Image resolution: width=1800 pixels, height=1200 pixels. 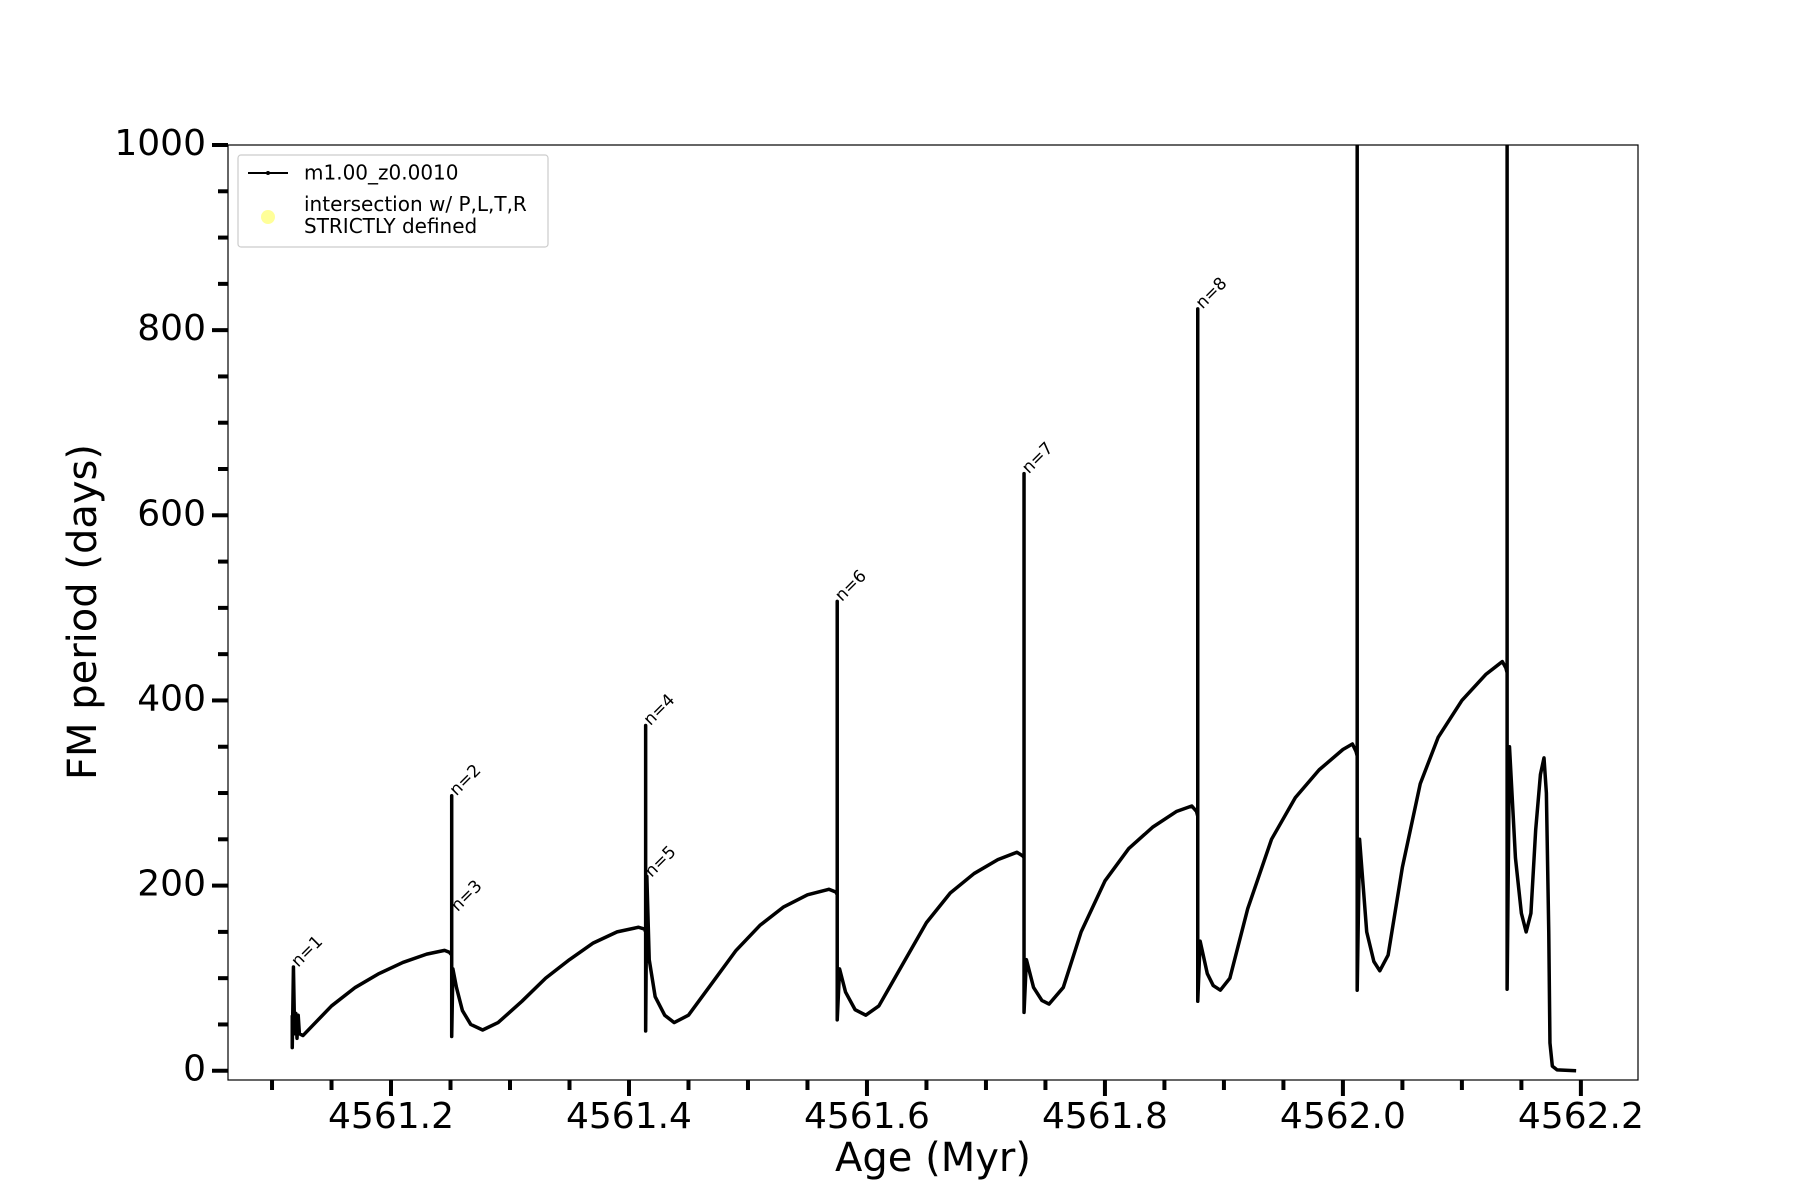 I want to click on legend-box, so click(x=393, y=201).